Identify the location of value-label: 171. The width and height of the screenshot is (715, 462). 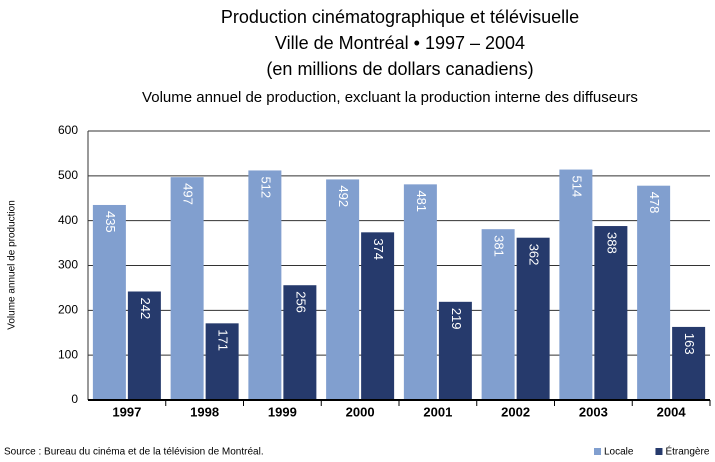
(223, 340).